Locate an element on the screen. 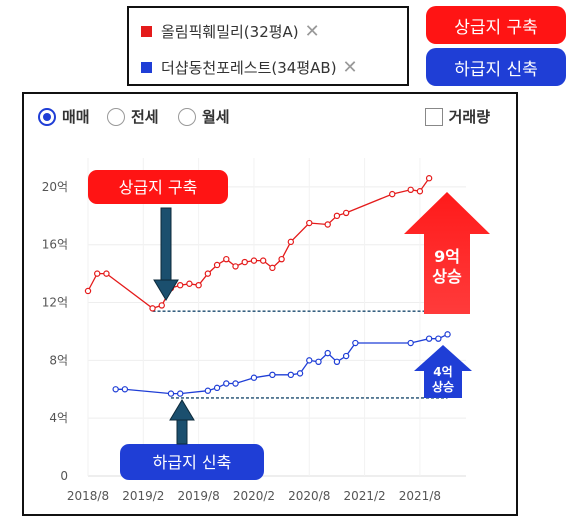  arrow-down-shaft is located at coordinates (166, 244).